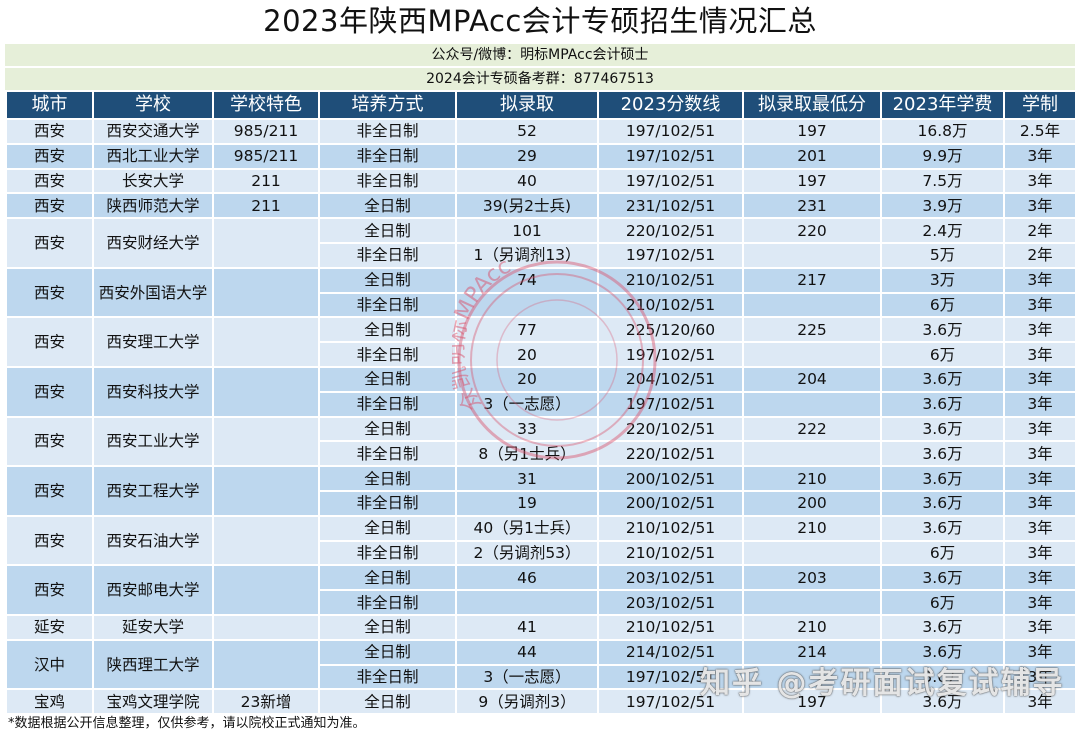 This screenshot has height=737, width=1080. I want to click on admit-cell: 101, so click(527, 230).